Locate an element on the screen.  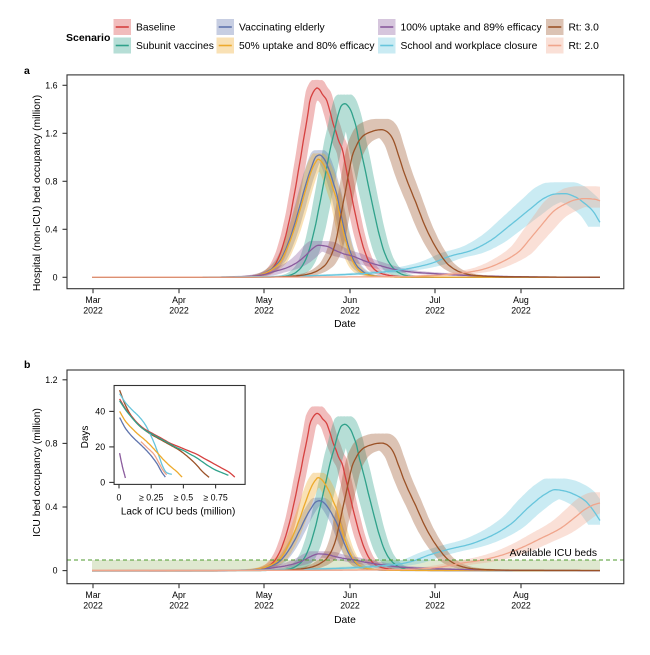
svg-text: Rt: 3.0 is located at coordinates (584, 28).